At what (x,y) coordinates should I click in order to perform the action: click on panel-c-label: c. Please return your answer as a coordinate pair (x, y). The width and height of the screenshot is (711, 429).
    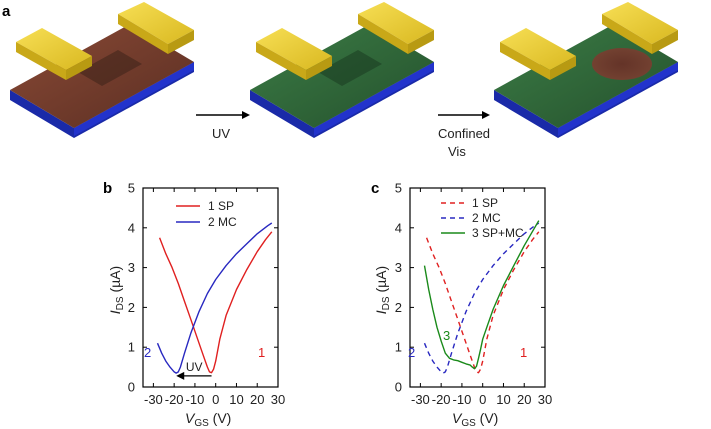
    Looking at the image, I should click on (375, 188).